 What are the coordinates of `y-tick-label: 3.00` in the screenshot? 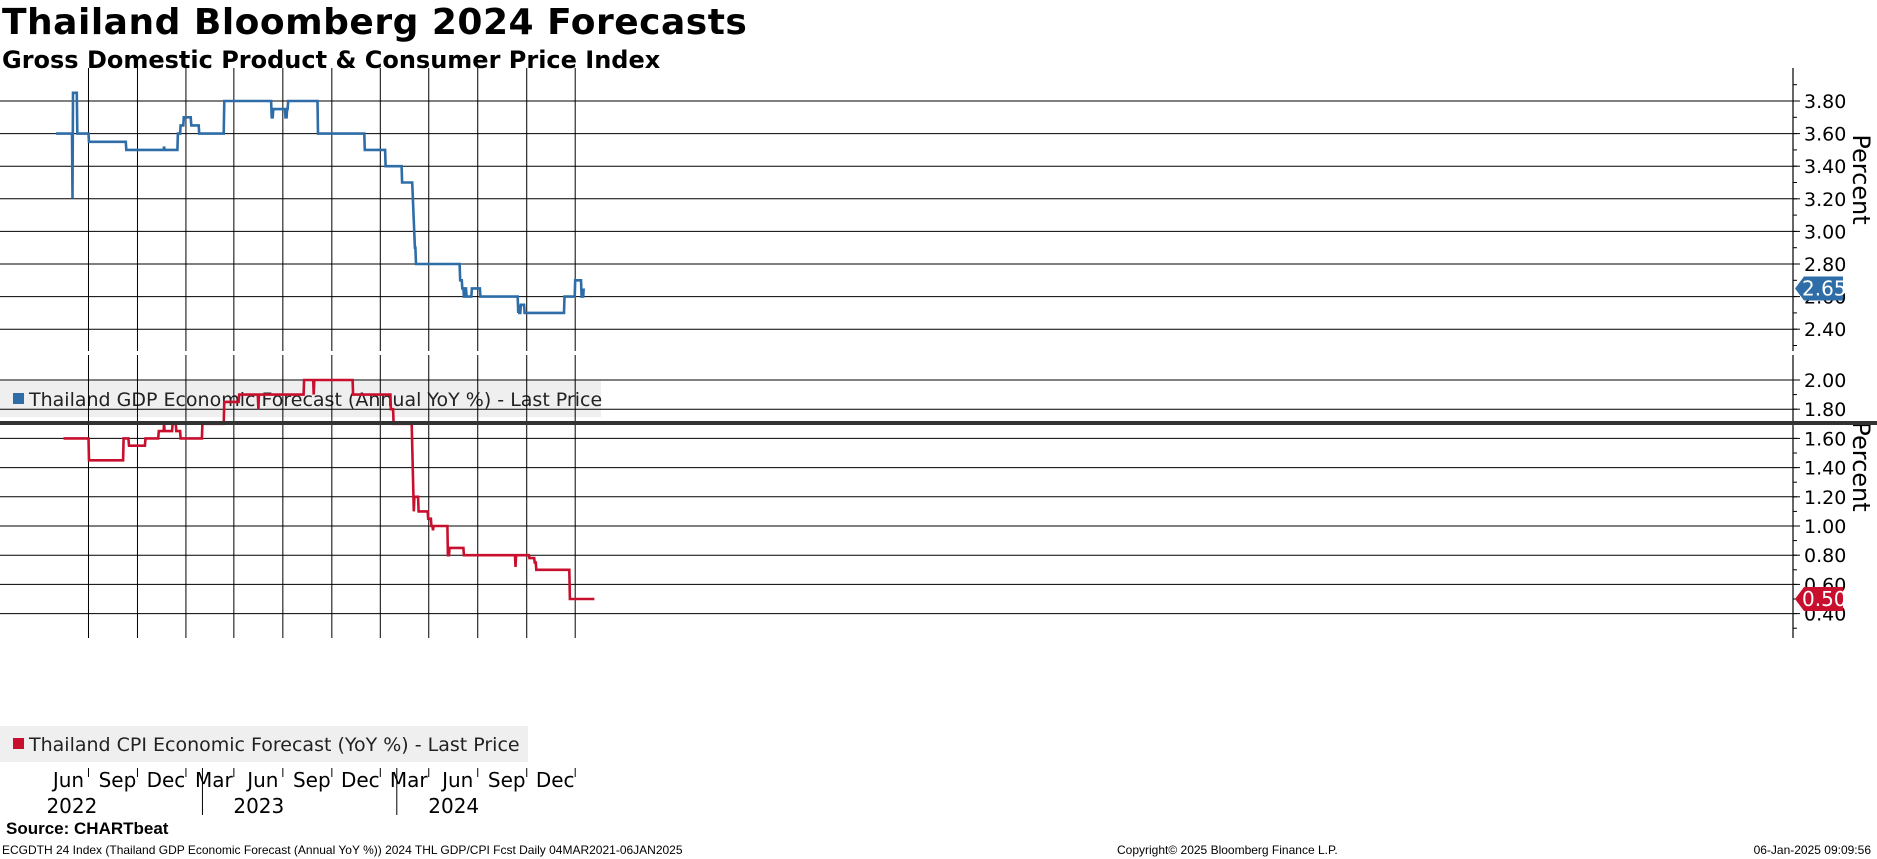 It's located at (1825, 232).